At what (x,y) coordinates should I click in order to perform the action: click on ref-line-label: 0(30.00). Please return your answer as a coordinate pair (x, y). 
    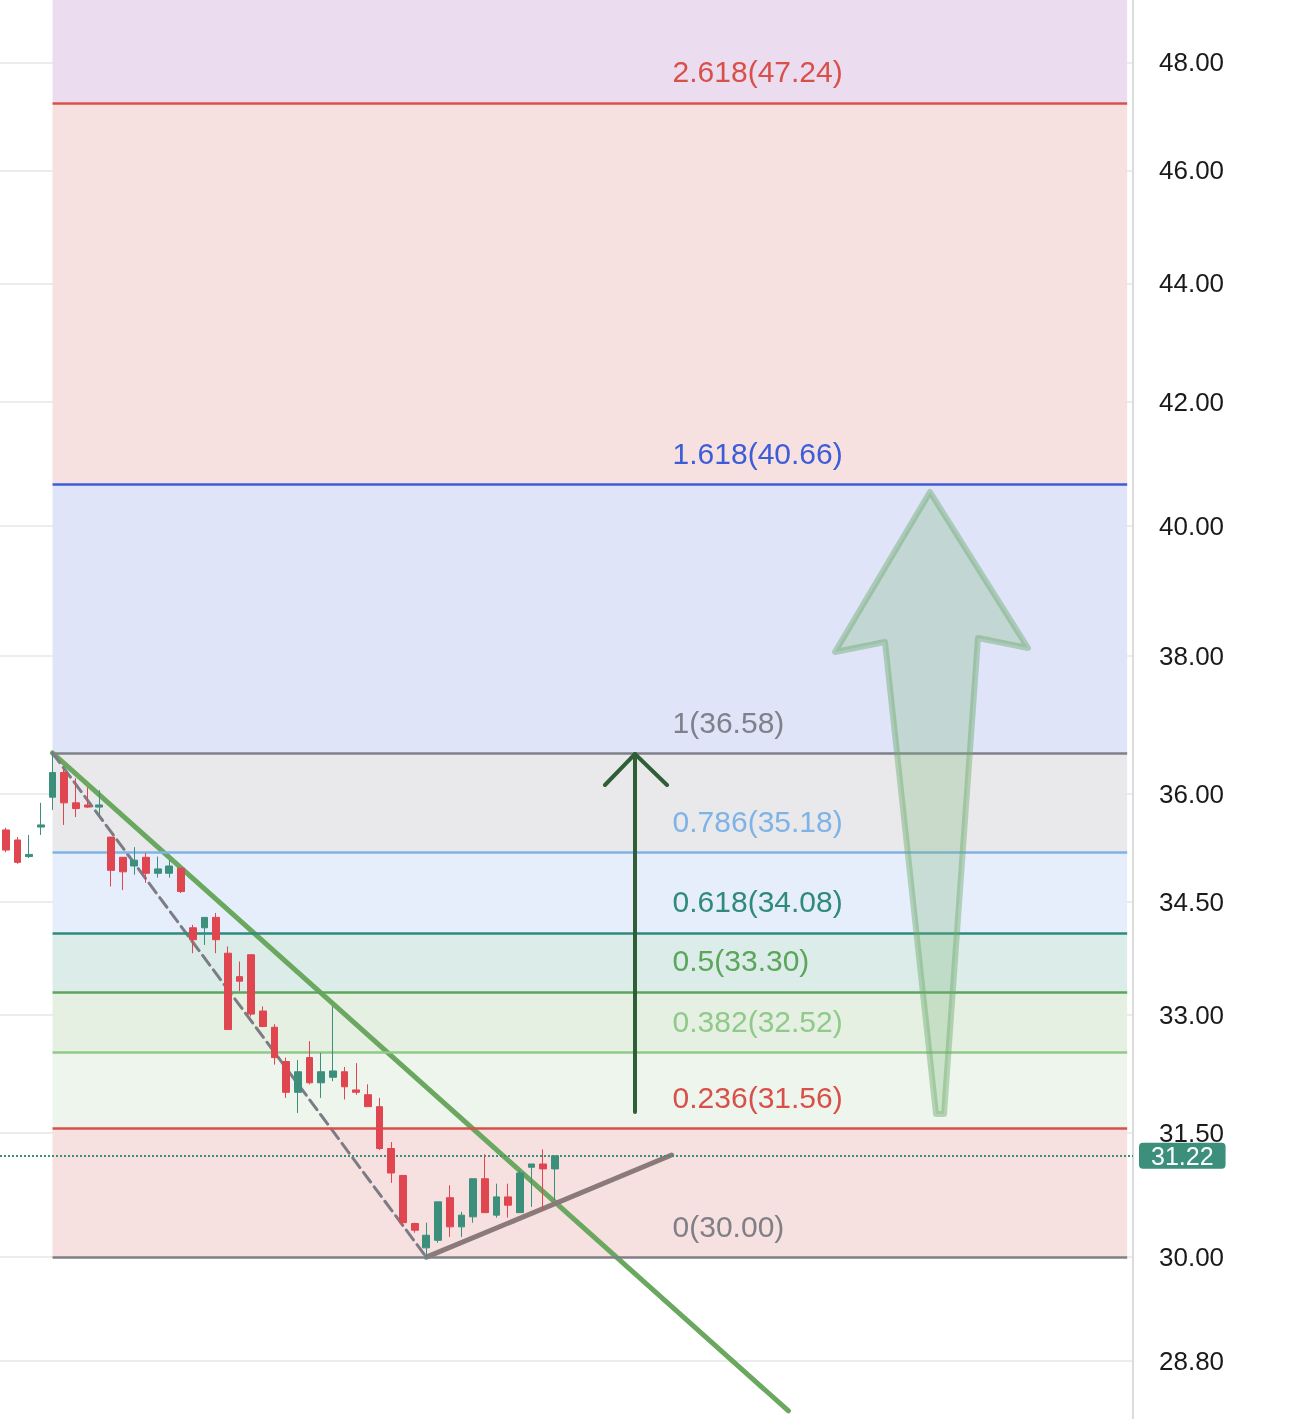
    Looking at the image, I should click on (728, 1226).